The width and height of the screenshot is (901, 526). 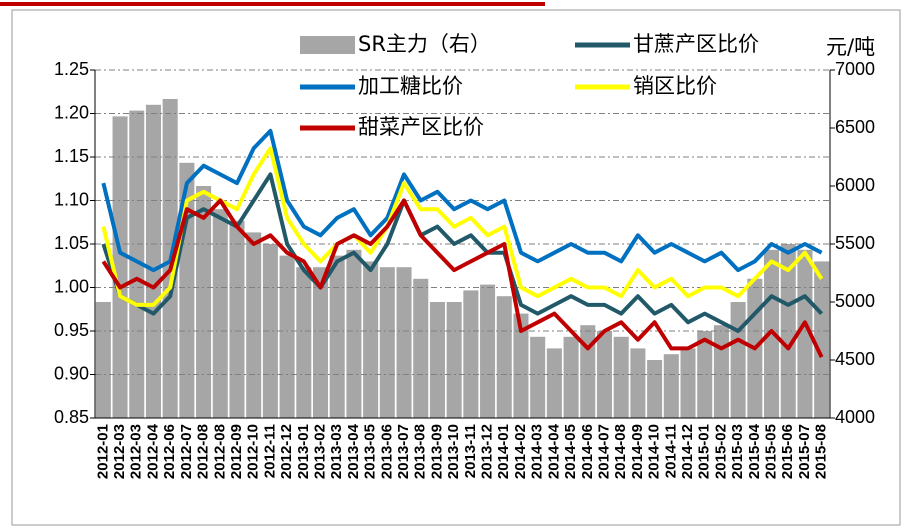 I want to click on legend-label: 销区比价, so click(x=675, y=86).